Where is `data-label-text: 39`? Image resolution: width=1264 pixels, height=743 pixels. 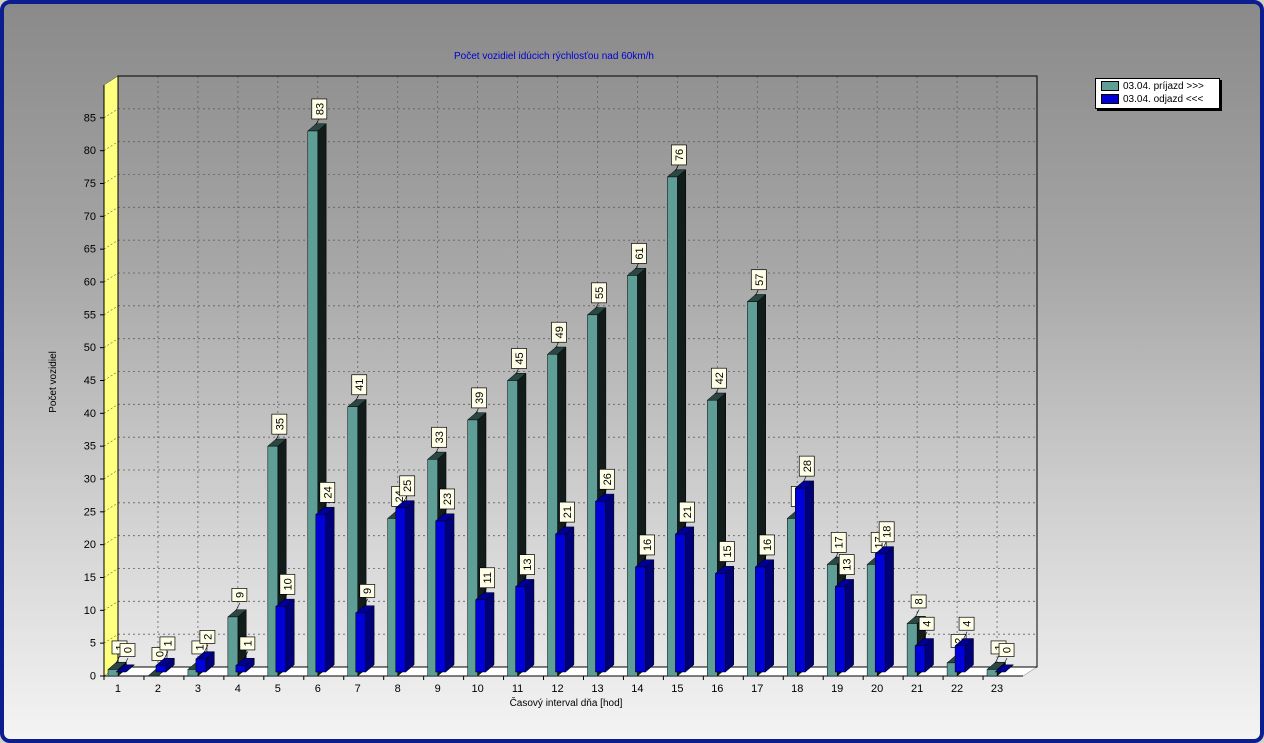 data-label-text: 39 is located at coordinates (480, 398).